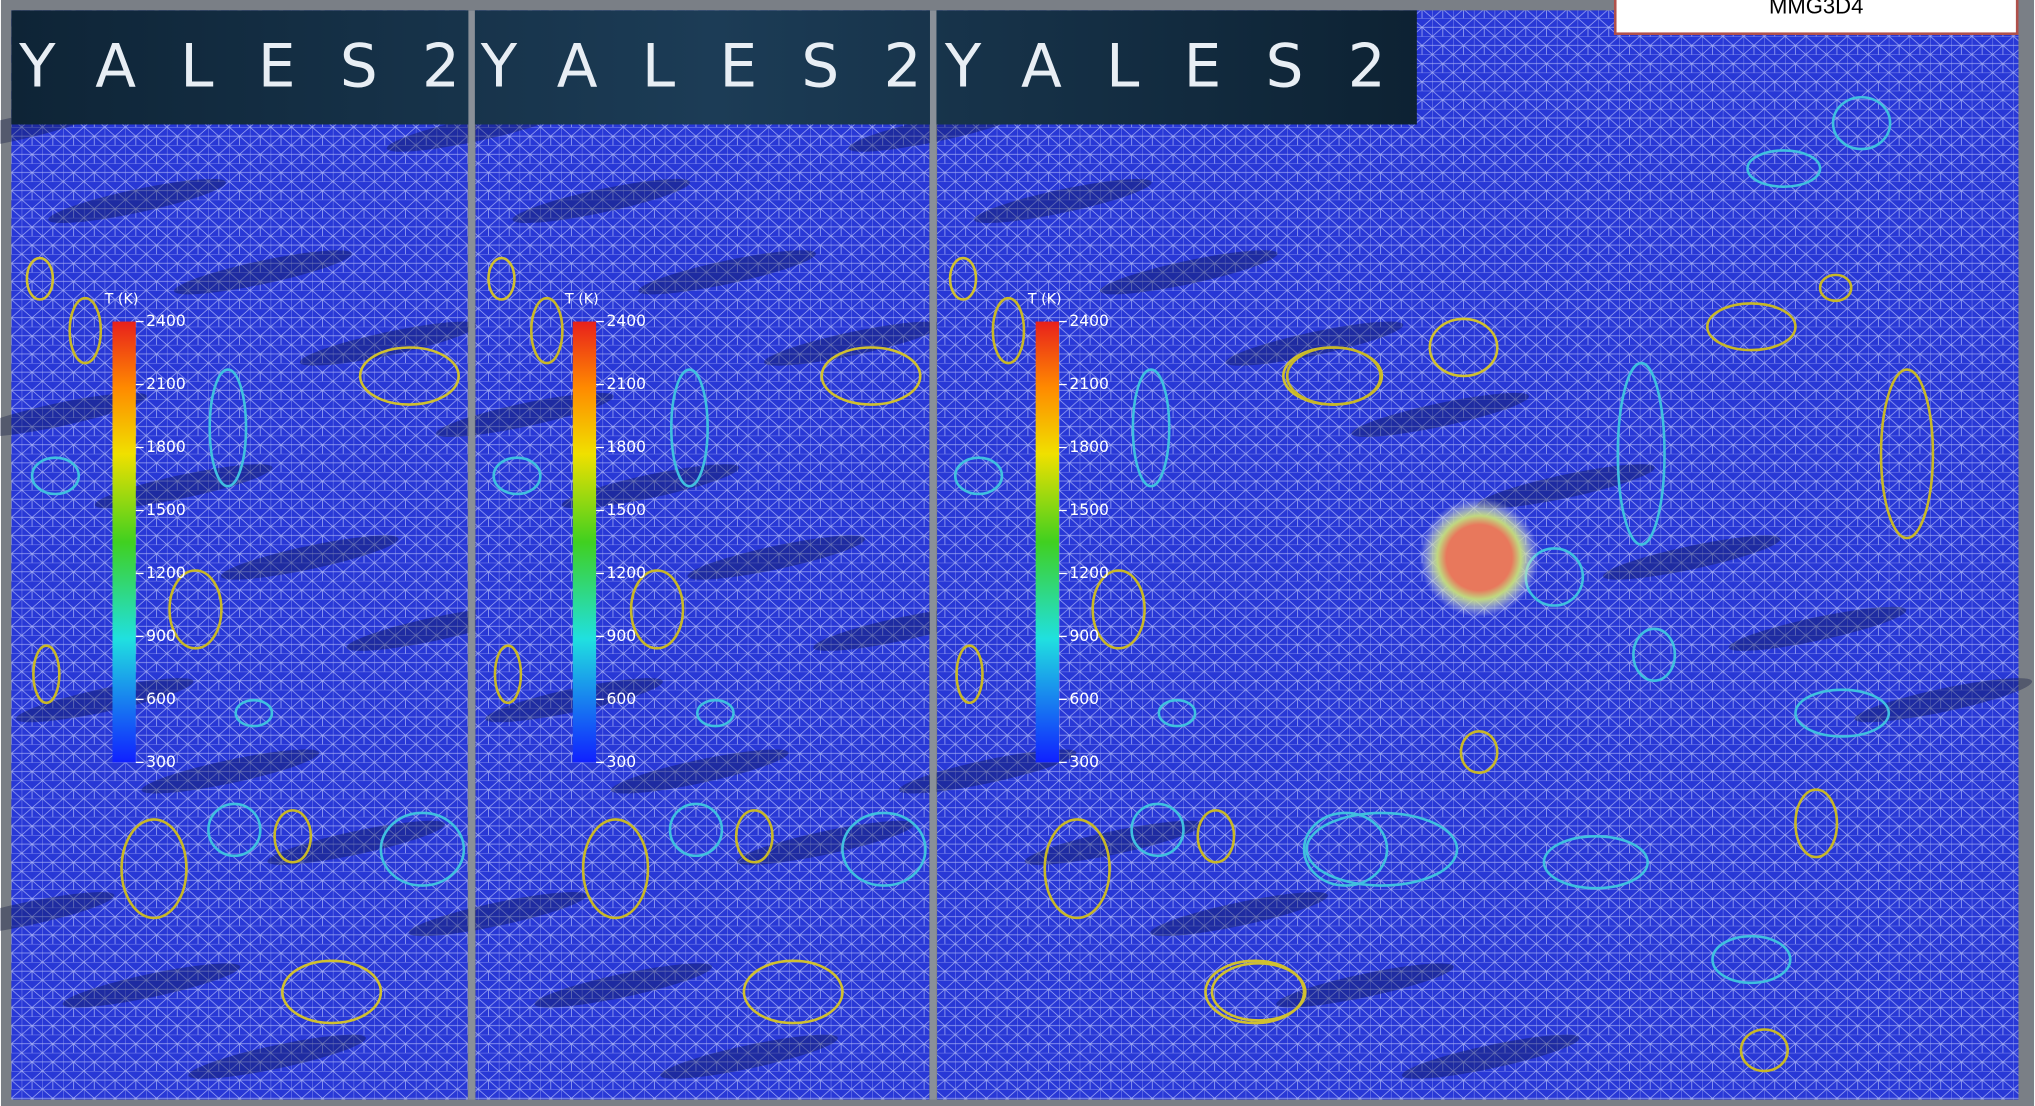  I want to click on label: MMG3D4, so click(1816, 9).